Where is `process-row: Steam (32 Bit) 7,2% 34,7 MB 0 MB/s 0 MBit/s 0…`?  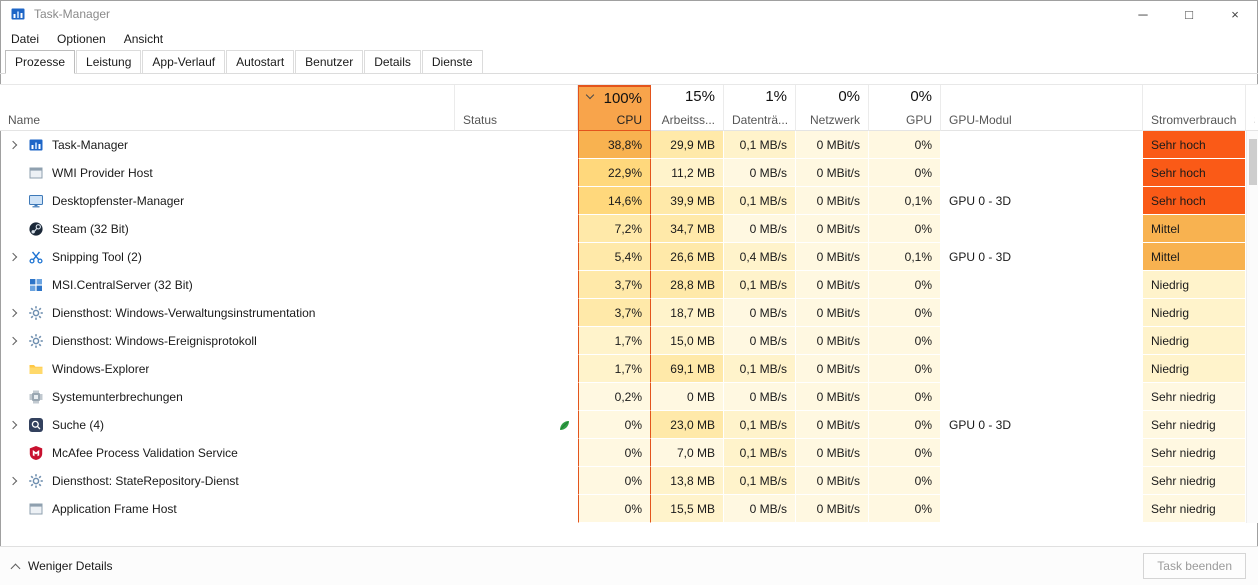
process-row: Steam (32 Bit) 7,2% 34,7 MB 0 MB/s 0 MBit/s 0… is located at coordinates (629, 229).